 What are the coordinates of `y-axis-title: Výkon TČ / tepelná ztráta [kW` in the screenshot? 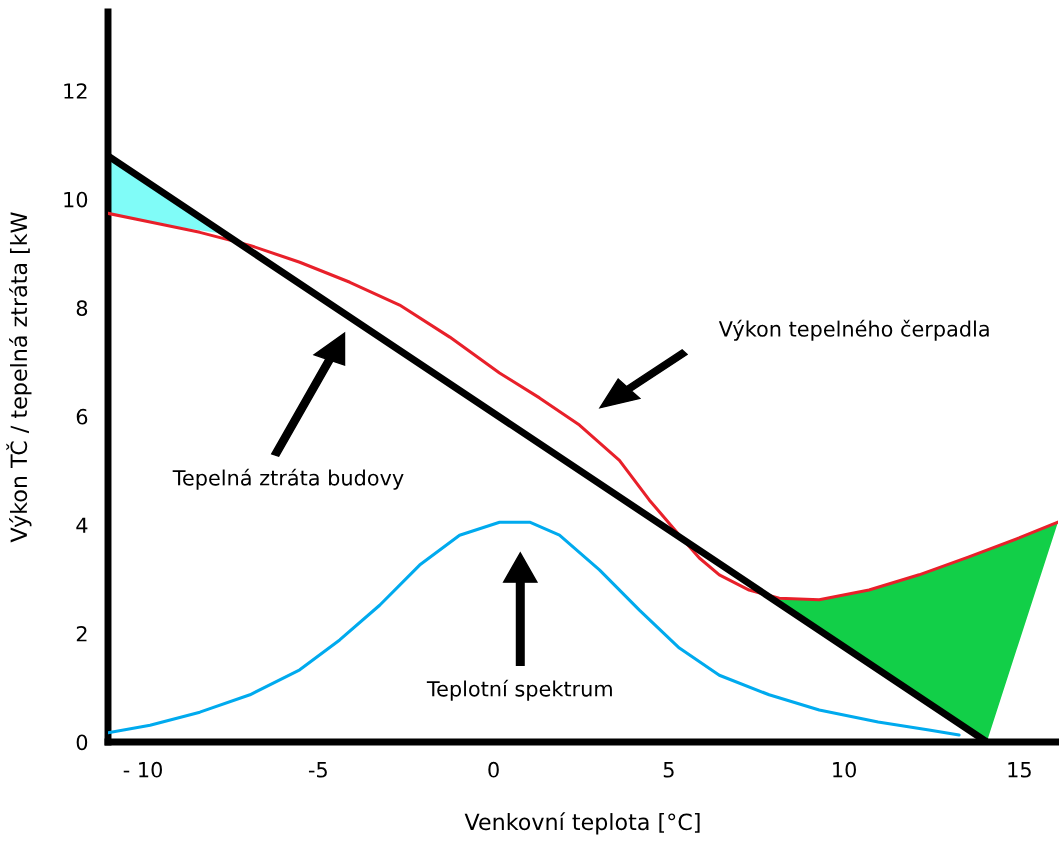 It's located at (19, 377).